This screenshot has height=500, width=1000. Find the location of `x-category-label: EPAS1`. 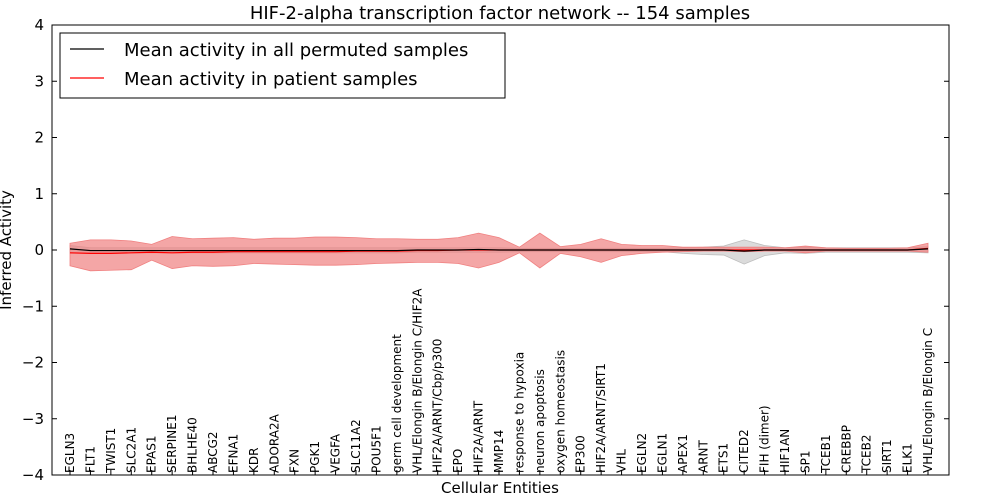

x-category-label: EPAS1 is located at coordinates (152, 454).